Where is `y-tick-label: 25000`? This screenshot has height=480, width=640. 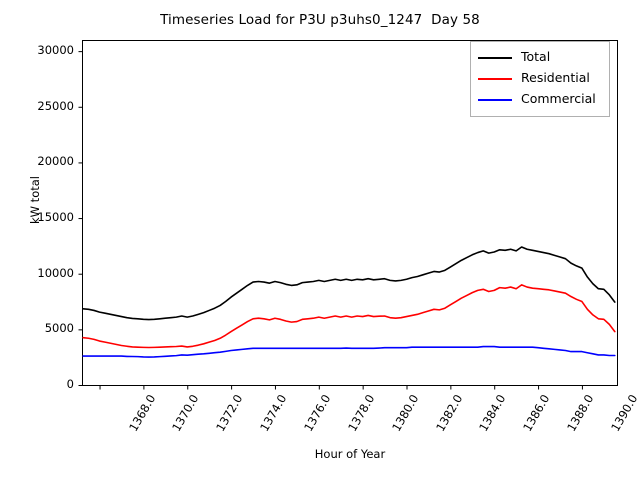 y-tick-label: 25000 is located at coordinates (55, 105).